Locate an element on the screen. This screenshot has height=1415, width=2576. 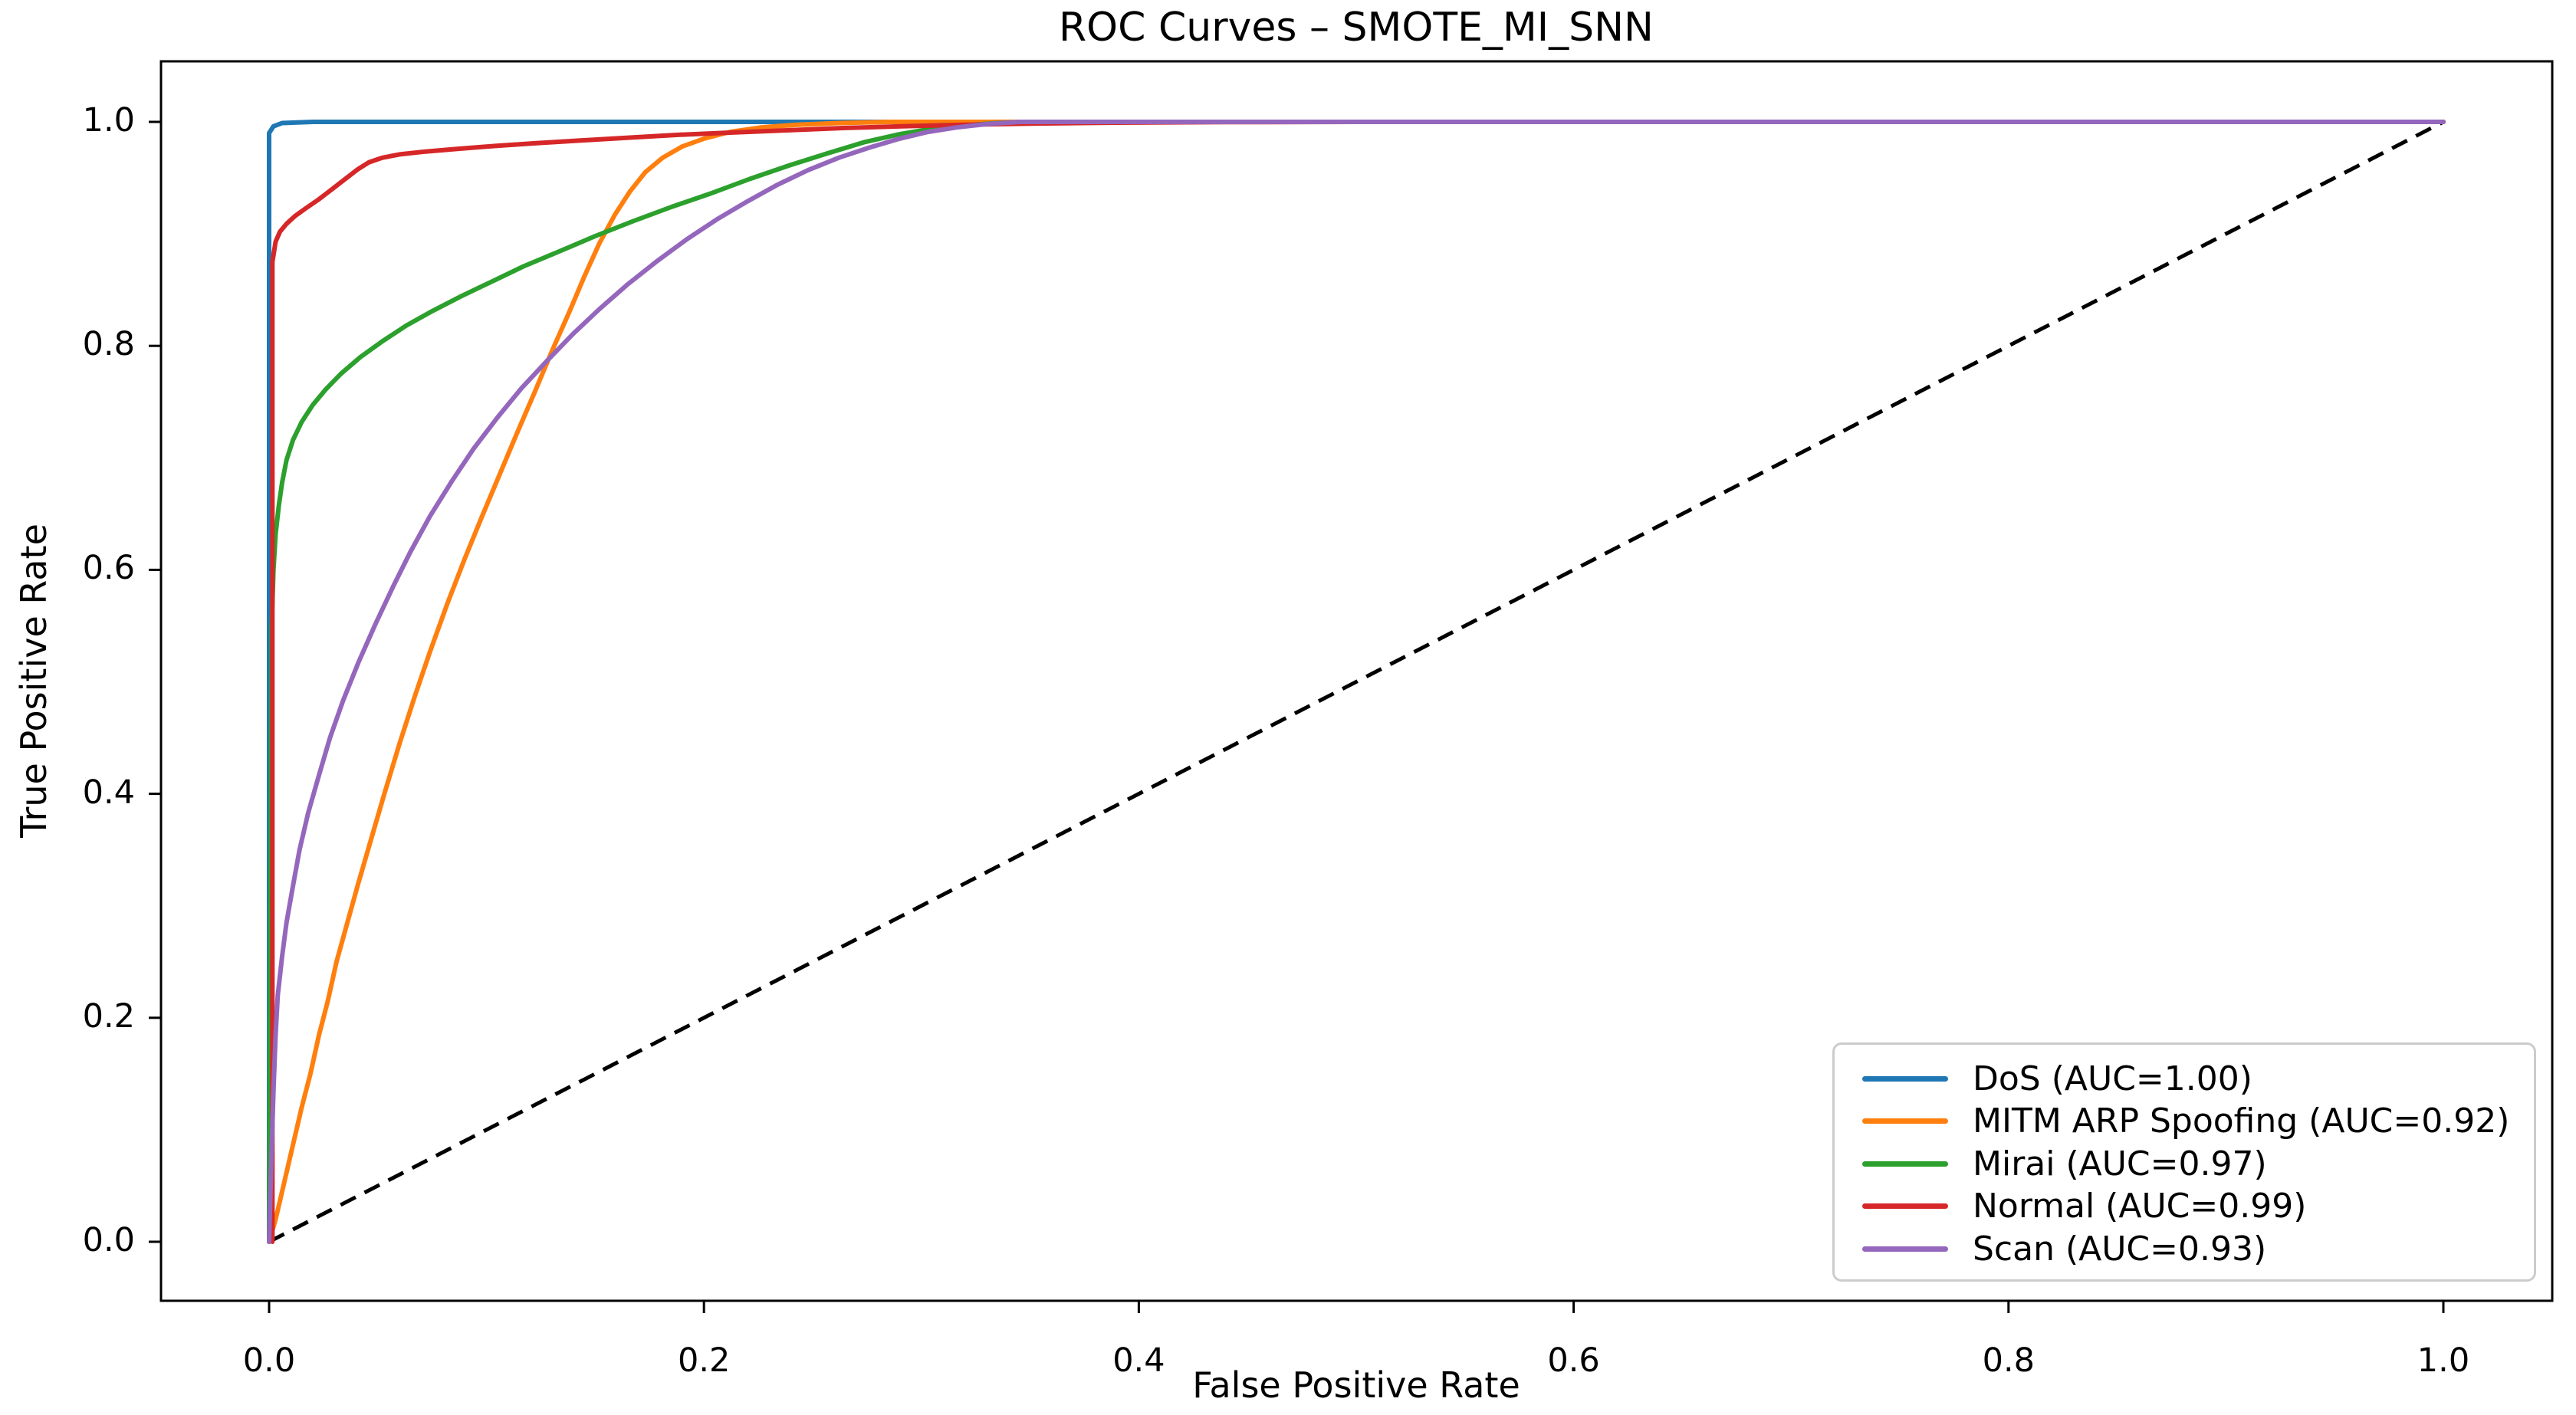
chart-title: ROC Curves – SMOTE_MI_SNN is located at coordinates (1356, 28).